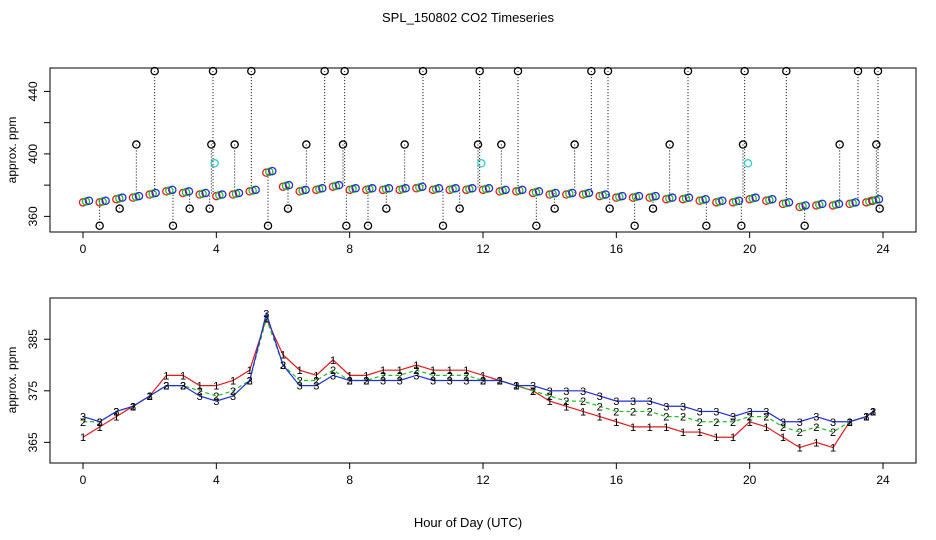 Image resolution: width=936 pixels, height=540 pixels. What do you see at coordinates (617, 480) in the screenshot?
I see `bottom-x-tick-label: 16` at bounding box center [617, 480].